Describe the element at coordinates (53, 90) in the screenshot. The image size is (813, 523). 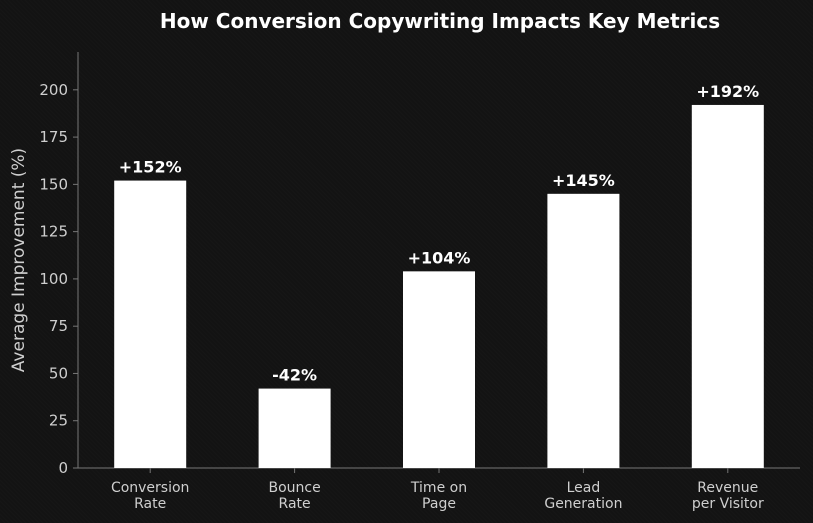
I see `y-tick-label: 200` at that location.